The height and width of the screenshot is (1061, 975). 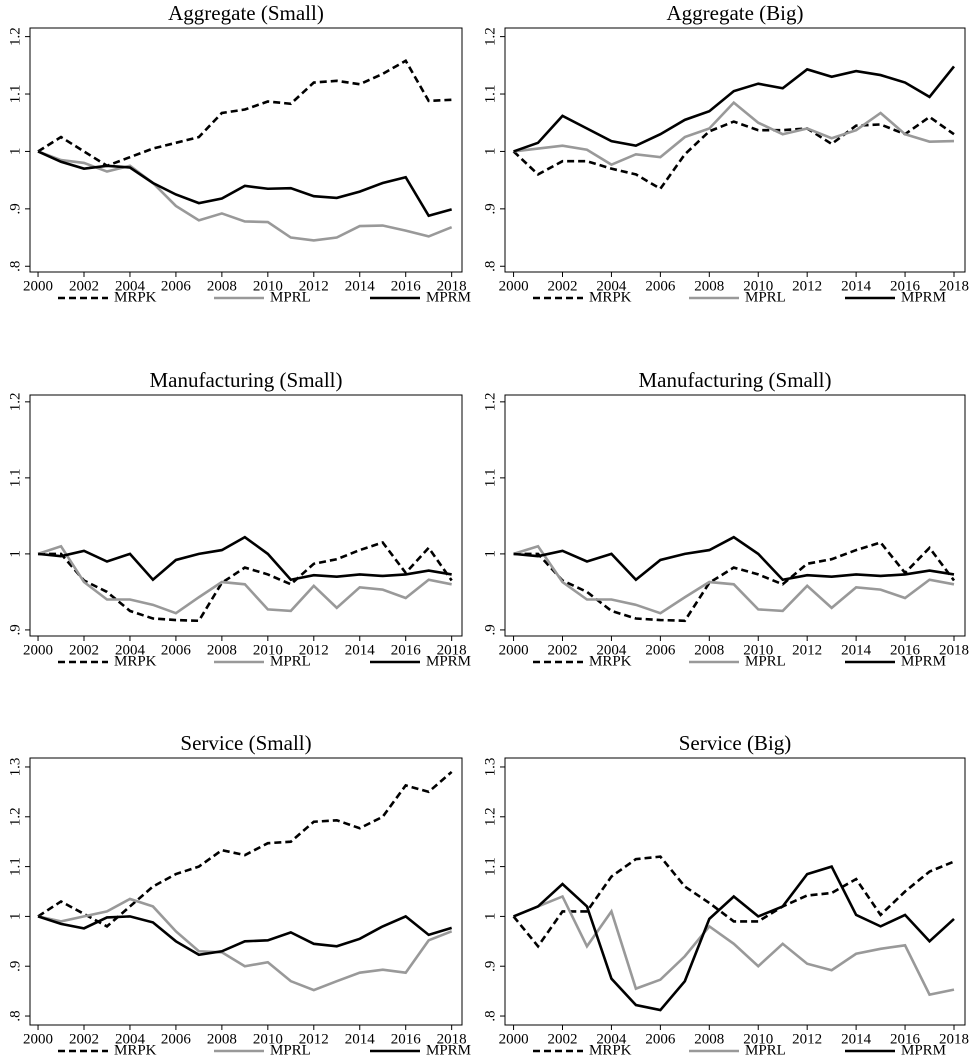 What do you see at coordinates (735, 743) in the screenshot?
I see `panel-title: Service (Big)` at bounding box center [735, 743].